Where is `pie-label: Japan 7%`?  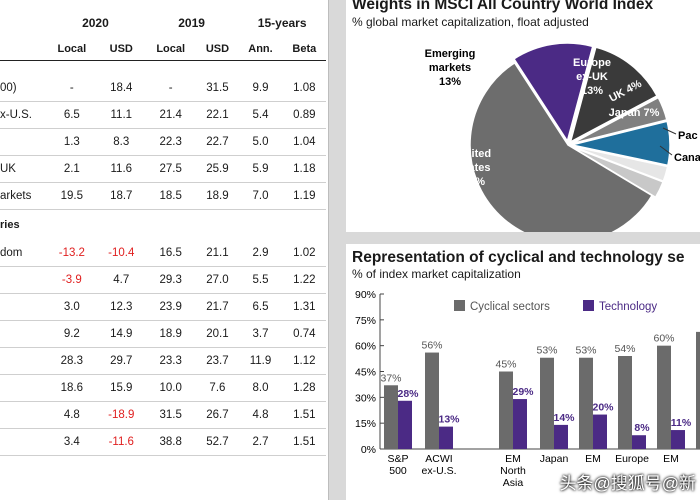 pie-label: Japan 7% is located at coordinates (634, 113).